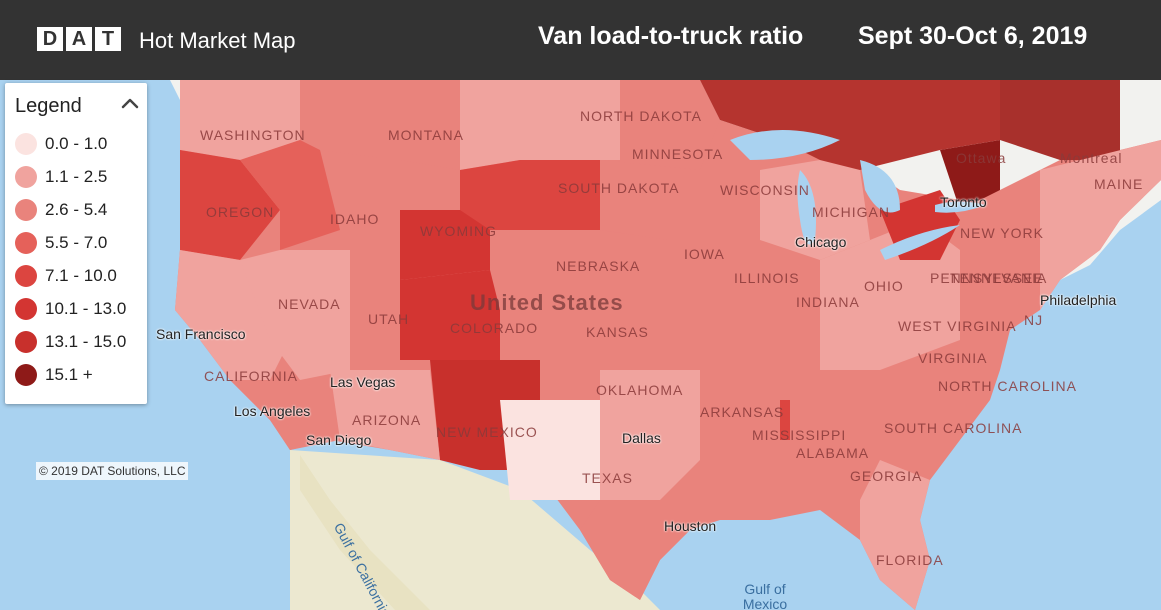  What do you see at coordinates (835, 425) in the screenshot?
I see `region-alabama` at bounding box center [835, 425].